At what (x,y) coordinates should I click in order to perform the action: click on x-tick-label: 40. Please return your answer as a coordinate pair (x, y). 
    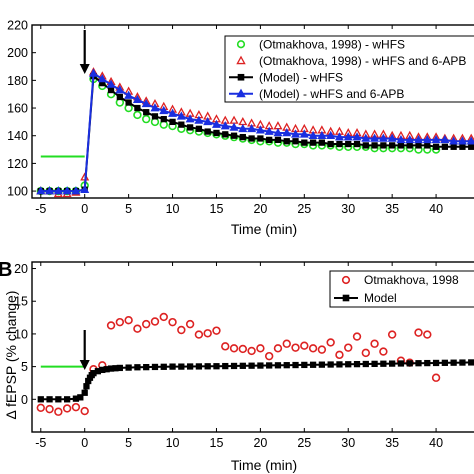
    Looking at the image, I should click on (436, 443).